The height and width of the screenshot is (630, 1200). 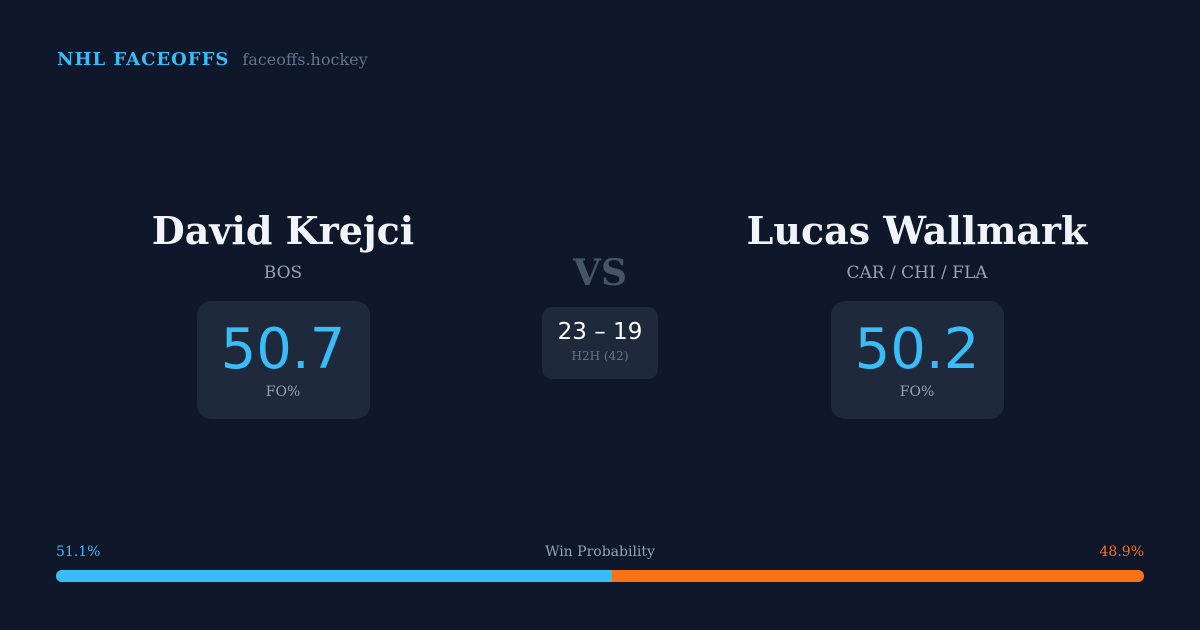 What do you see at coordinates (78, 552) in the screenshot?
I see `win-prob-left: 51.1%` at bounding box center [78, 552].